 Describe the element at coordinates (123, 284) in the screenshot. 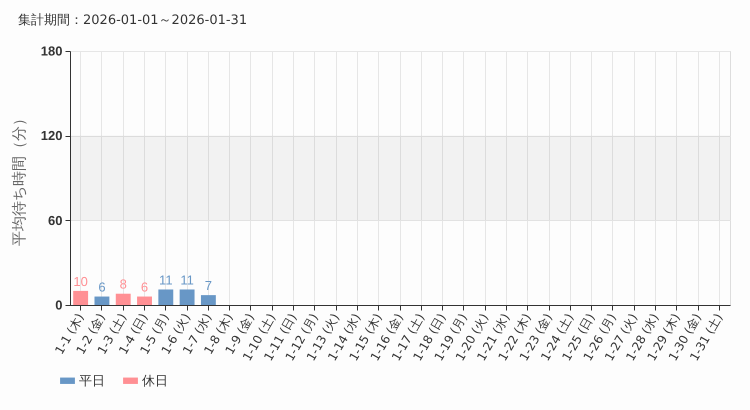

I see `data-label: 8` at that location.